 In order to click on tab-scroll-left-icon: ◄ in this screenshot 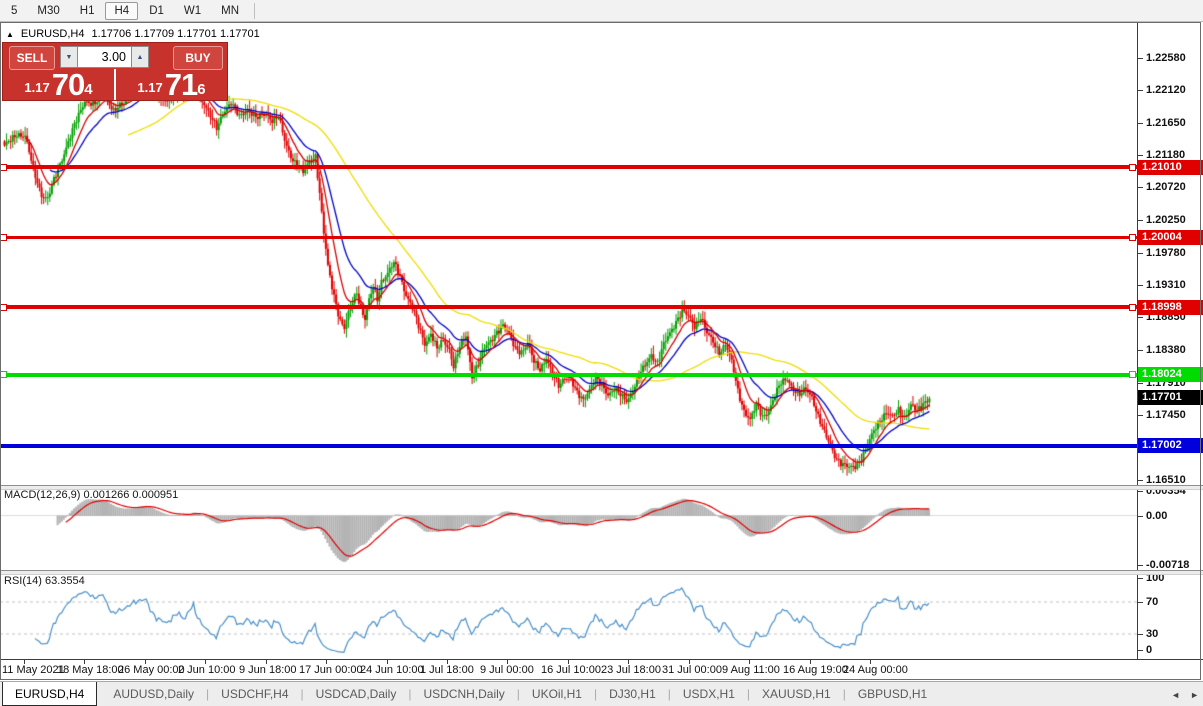, I will do `click(1176, 694)`.